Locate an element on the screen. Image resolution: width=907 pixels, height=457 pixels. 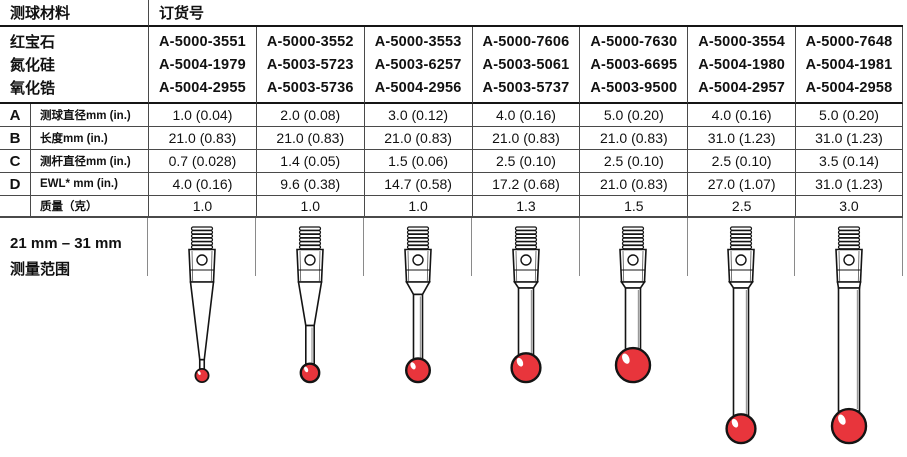
part-numbers-col-6: A-5000-3554 A-5004-1980 A-5004-2957 is located at coordinates (741, 65).